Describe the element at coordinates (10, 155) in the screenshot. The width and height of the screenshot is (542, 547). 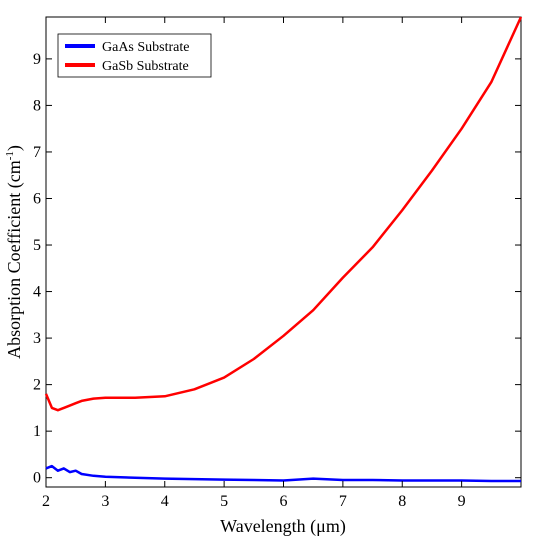
I see `y-axis-title-superscript: -1` at that location.